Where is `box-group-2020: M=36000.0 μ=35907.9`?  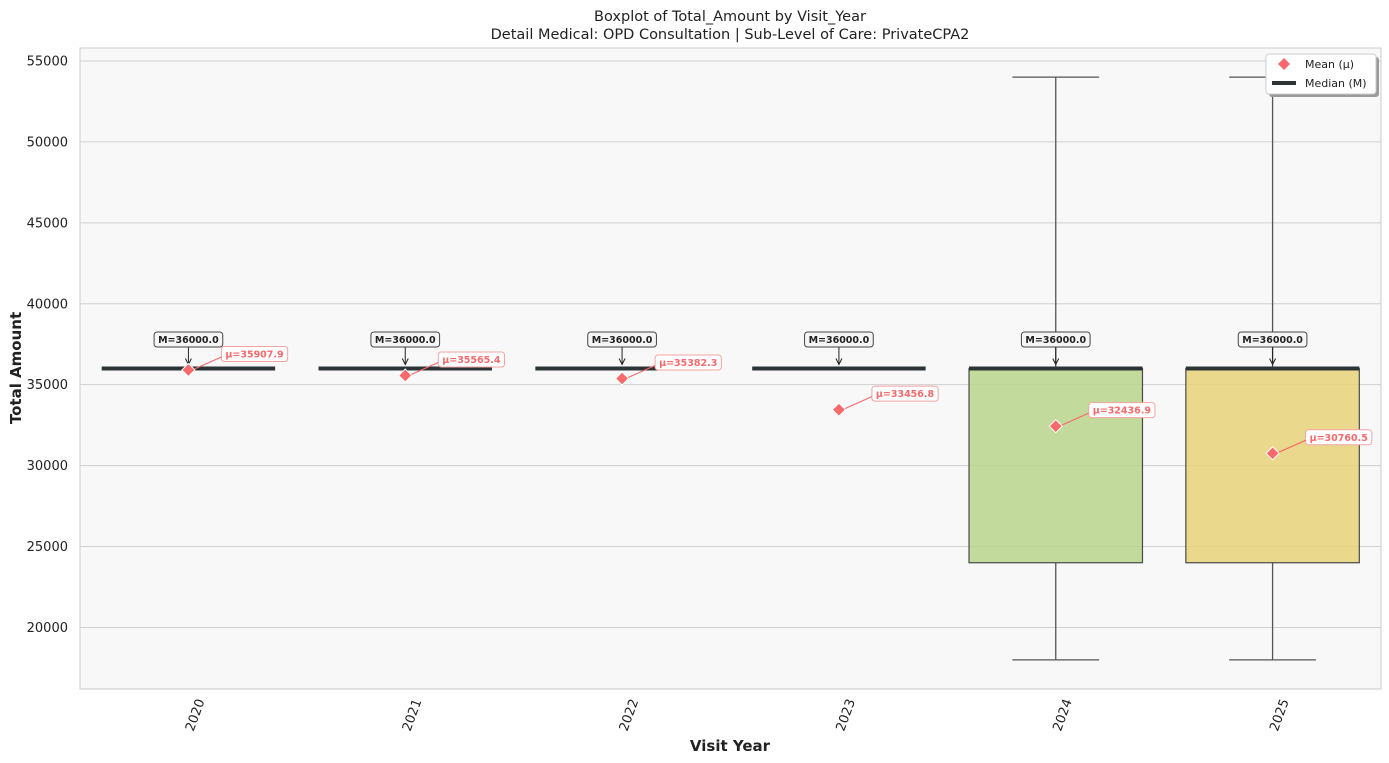
box-group-2020: M=36000.0 μ=35907.9 is located at coordinates (195, 354).